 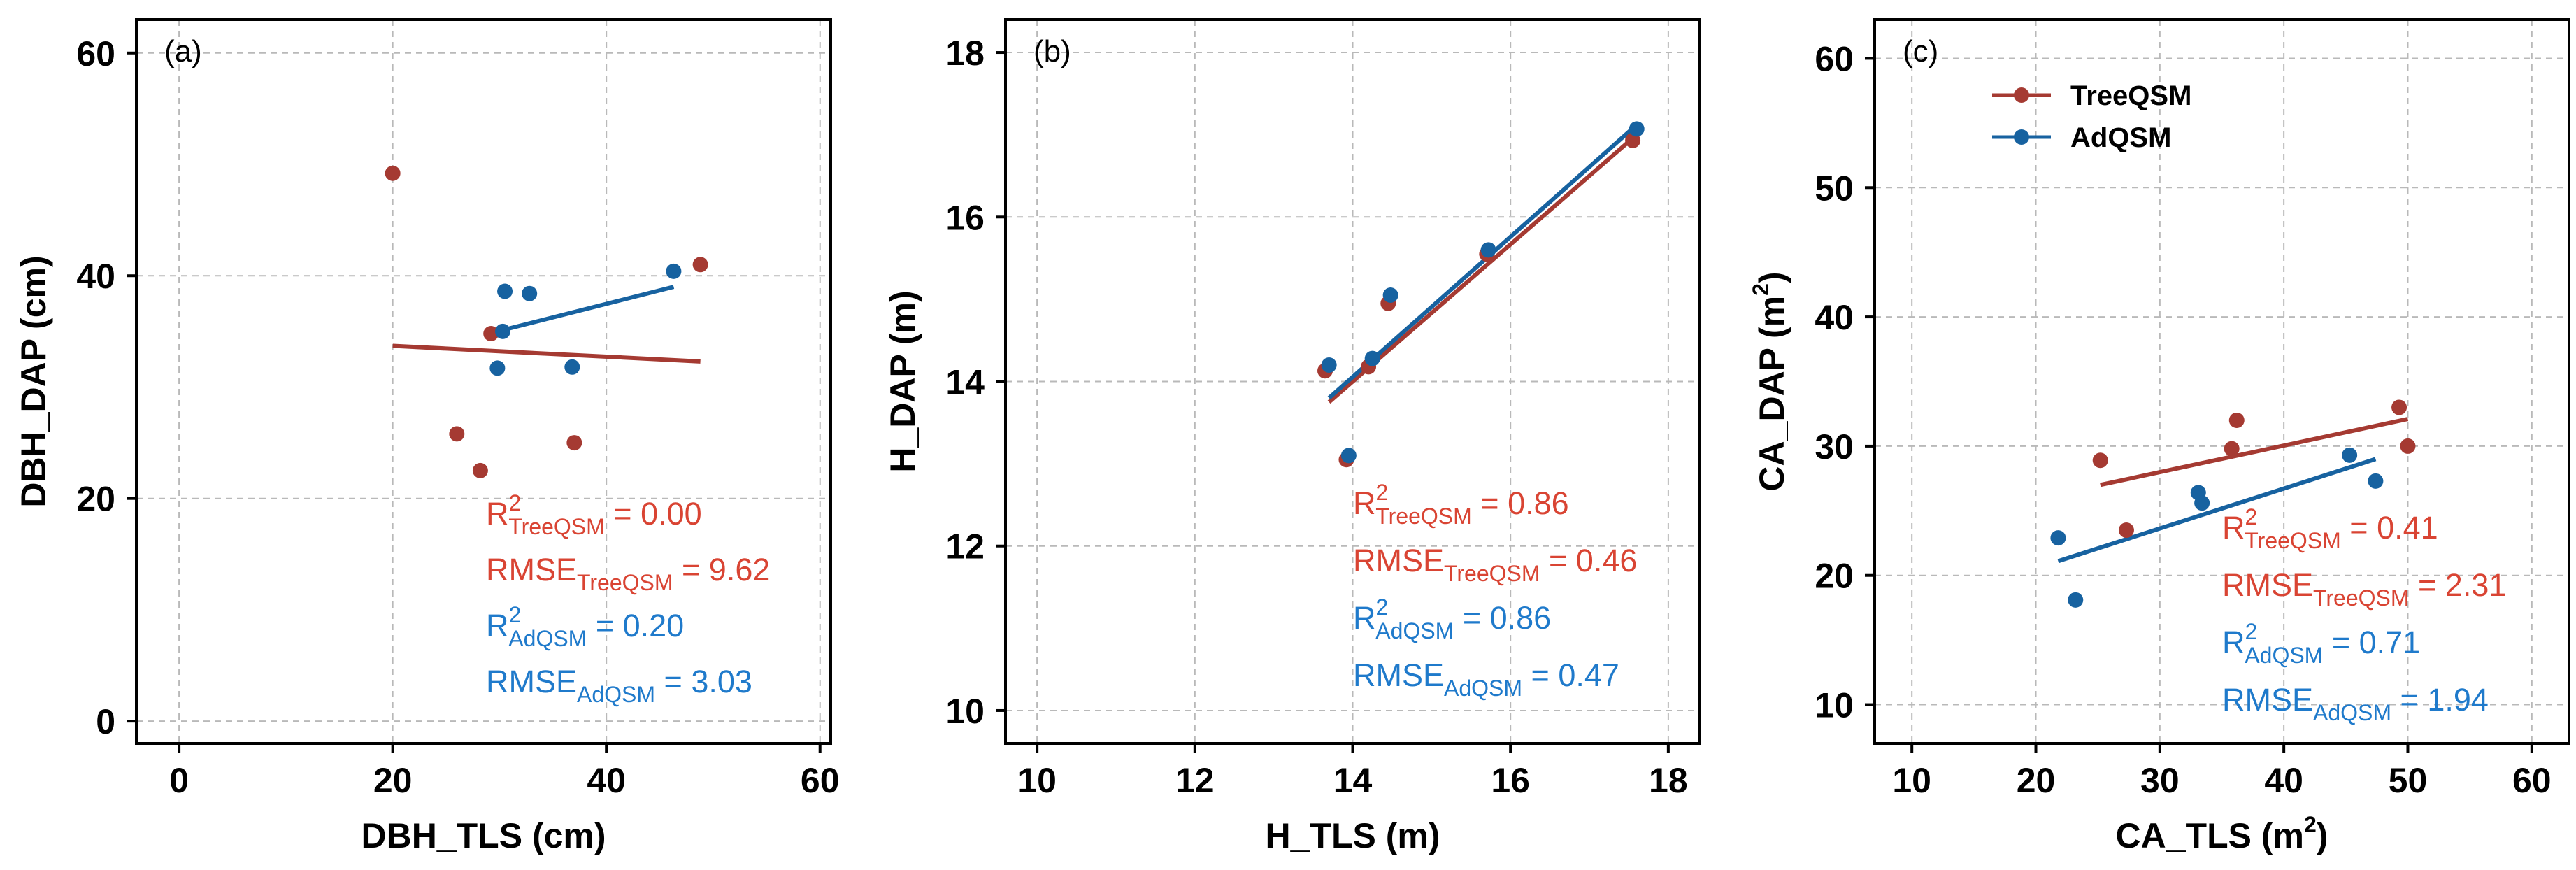 What do you see at coordinates (2021, 137) in the screenshot?
I see `legend-marker-adqsm` at bounding box center [2021, 137].